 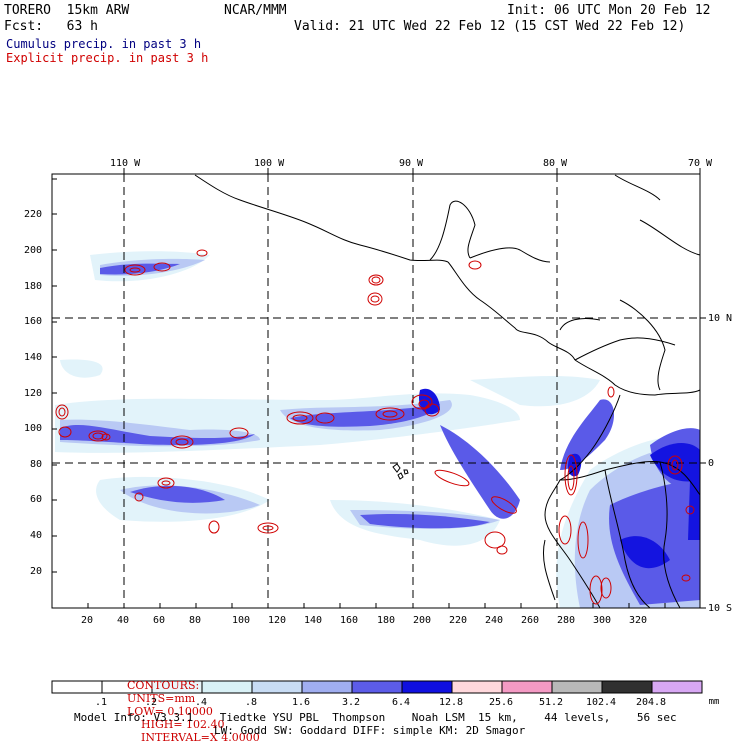 I want to click on init-time: Init: 06 UTC Mon 20 Feb 12, so click(x=609, y=10).